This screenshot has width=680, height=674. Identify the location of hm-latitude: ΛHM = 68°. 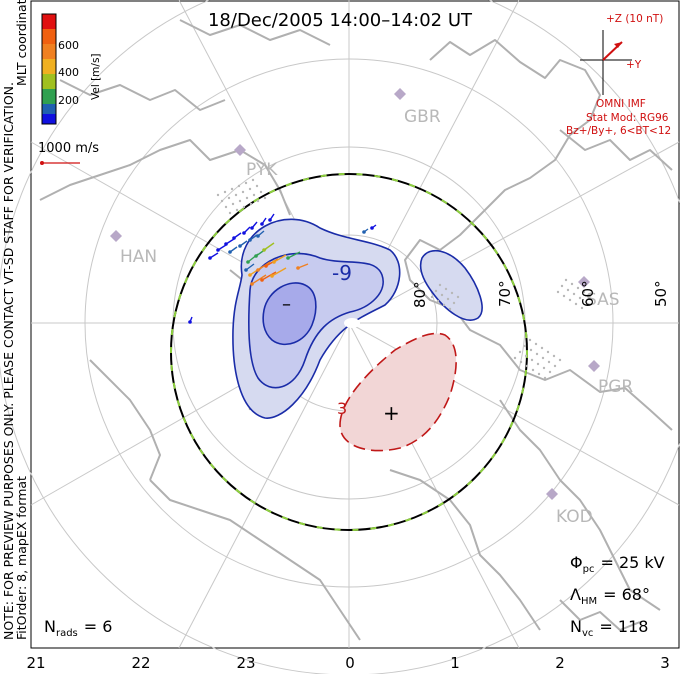
(610, 596).